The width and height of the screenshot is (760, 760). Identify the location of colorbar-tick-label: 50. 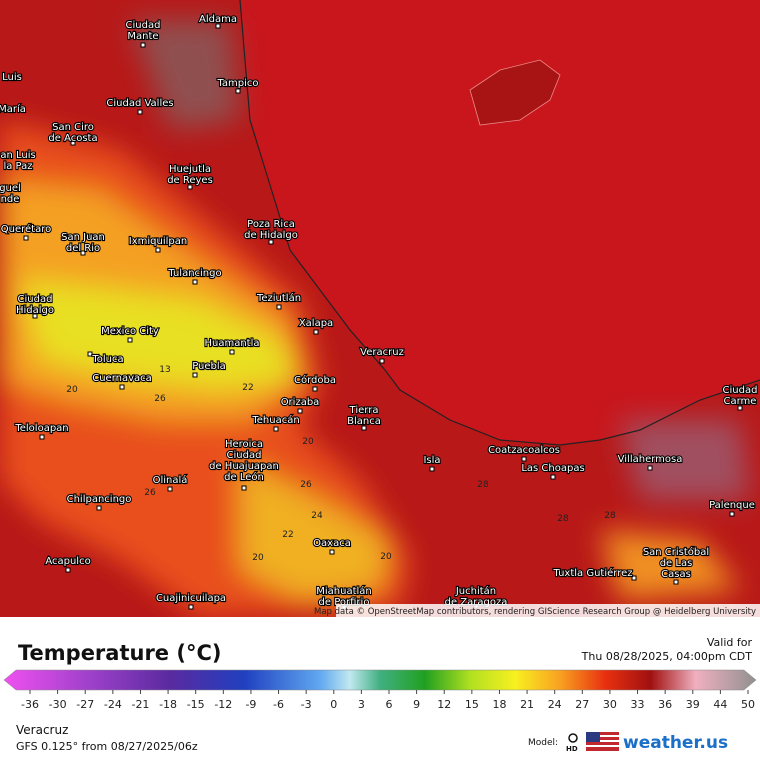
(748, 704).